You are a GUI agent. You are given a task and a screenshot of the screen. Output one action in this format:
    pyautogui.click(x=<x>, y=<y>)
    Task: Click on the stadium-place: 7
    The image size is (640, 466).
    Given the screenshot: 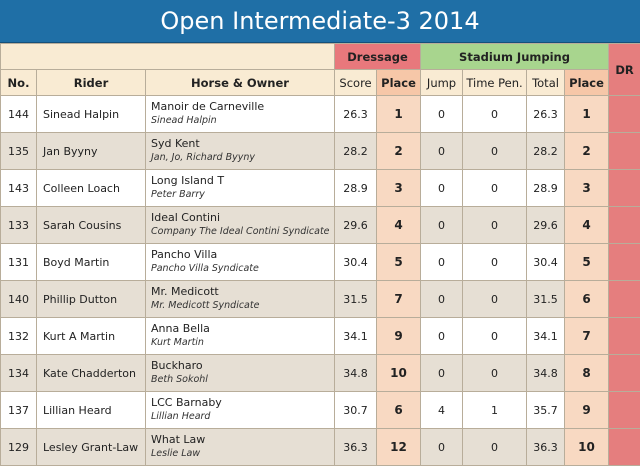 What is the action you would take?
    pyautogui.click(x=587, y=336)
    